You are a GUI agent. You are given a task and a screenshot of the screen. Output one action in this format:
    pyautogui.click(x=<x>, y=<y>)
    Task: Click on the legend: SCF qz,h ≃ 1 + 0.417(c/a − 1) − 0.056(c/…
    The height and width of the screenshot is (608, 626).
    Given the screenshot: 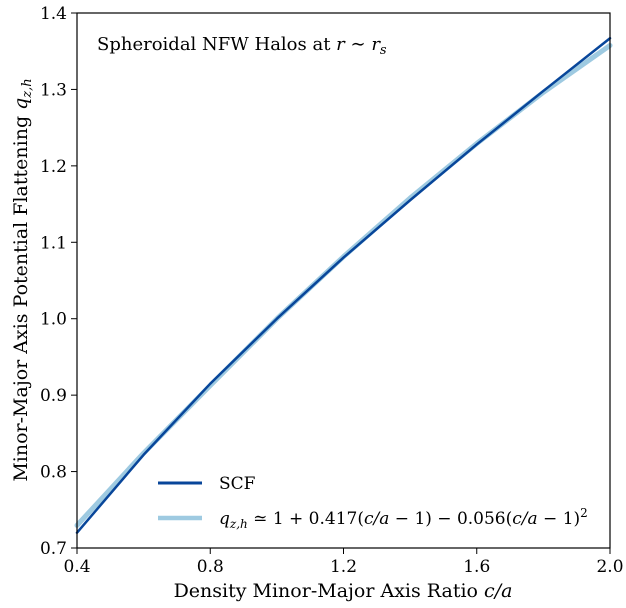 What is the action you would take?
    pyautogui.click(x=373, y=502)
    